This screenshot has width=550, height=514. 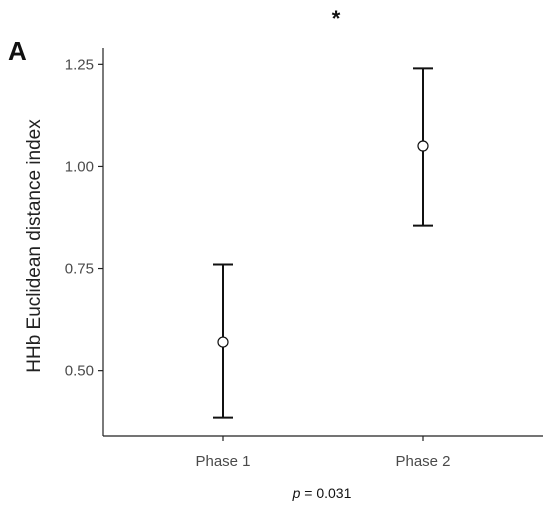 What do you see at coordinates (79, 64) in the screenshot?
I see `y-tick-label: 1.25` at bounding box center [79, 64].